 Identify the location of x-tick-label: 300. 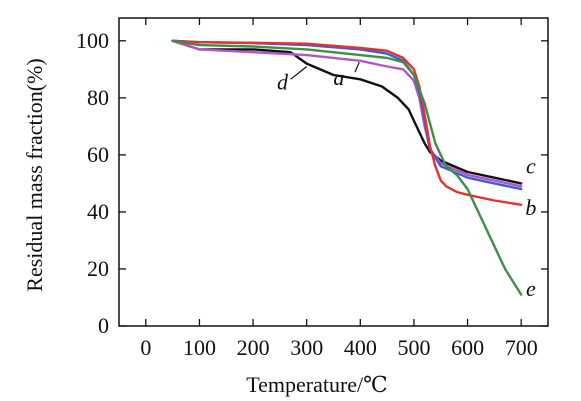
(306, 347).